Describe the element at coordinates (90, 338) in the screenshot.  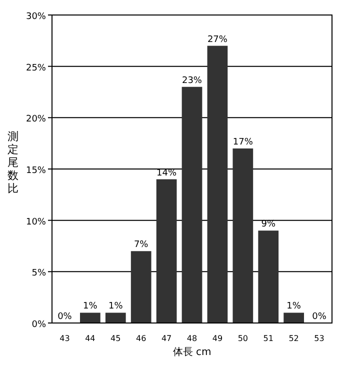
I see `x-tick-label: 44` at that location.